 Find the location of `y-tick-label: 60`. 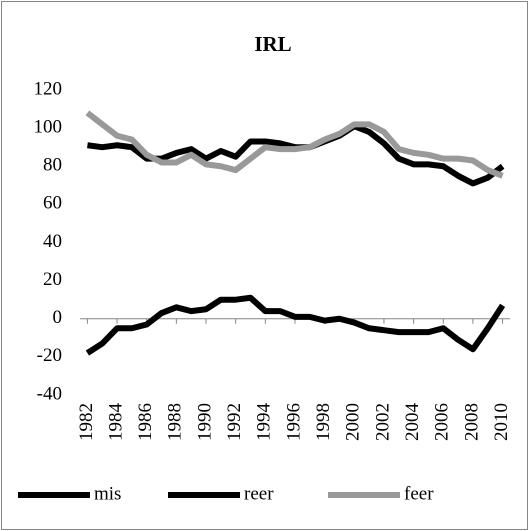

y-tick-label: 60 is located at coordinates (52, 203).